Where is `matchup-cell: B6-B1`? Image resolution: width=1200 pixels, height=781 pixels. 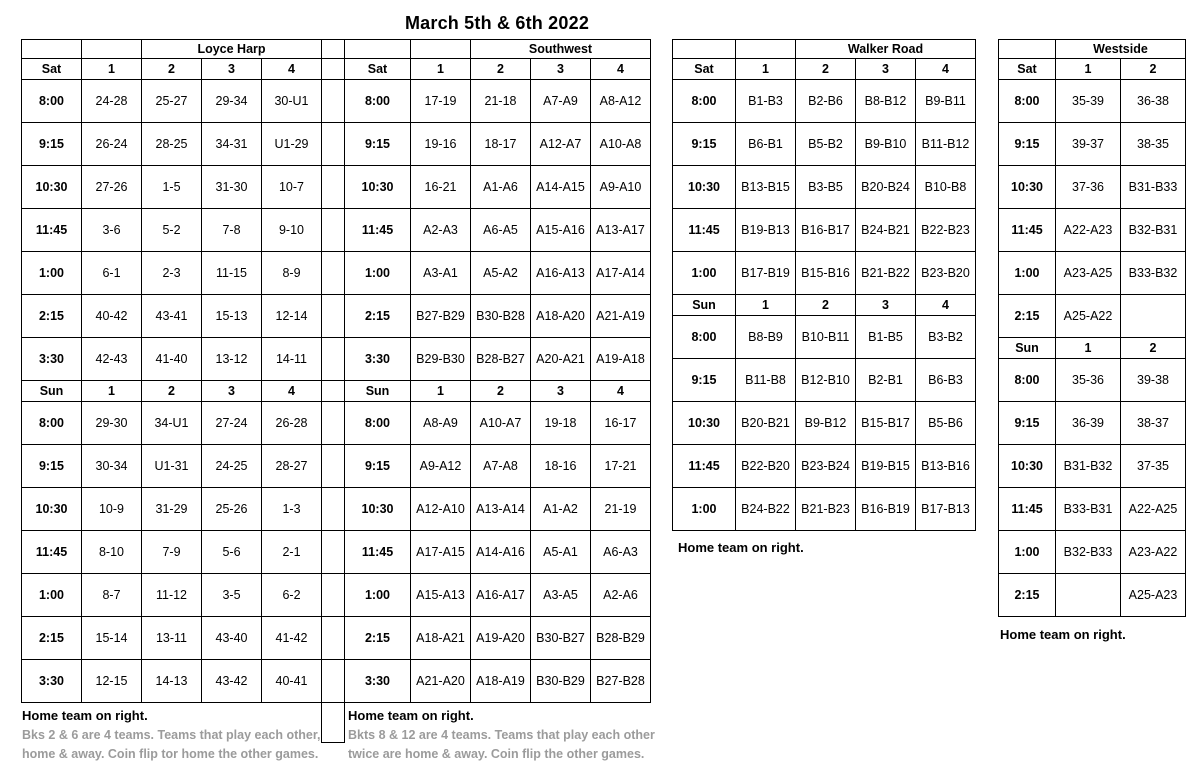 matchup-cell: B6-B1 is located at coordinates (765, 144).